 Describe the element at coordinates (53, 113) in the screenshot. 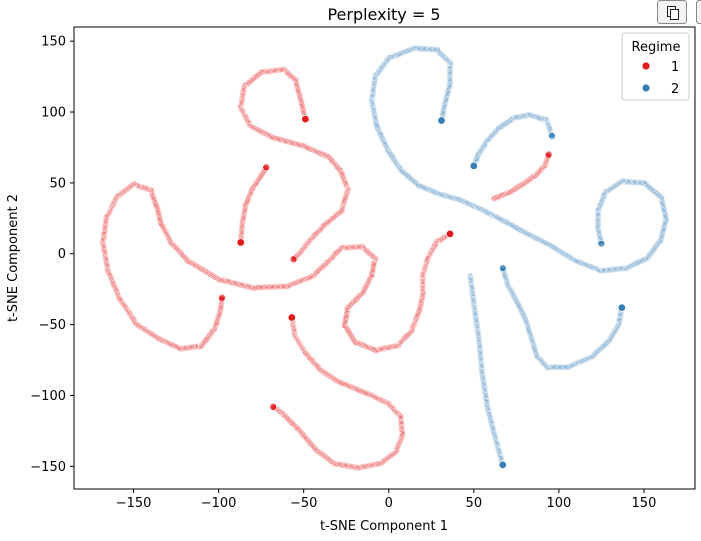

I see `y-tick-label: 100` at that location.